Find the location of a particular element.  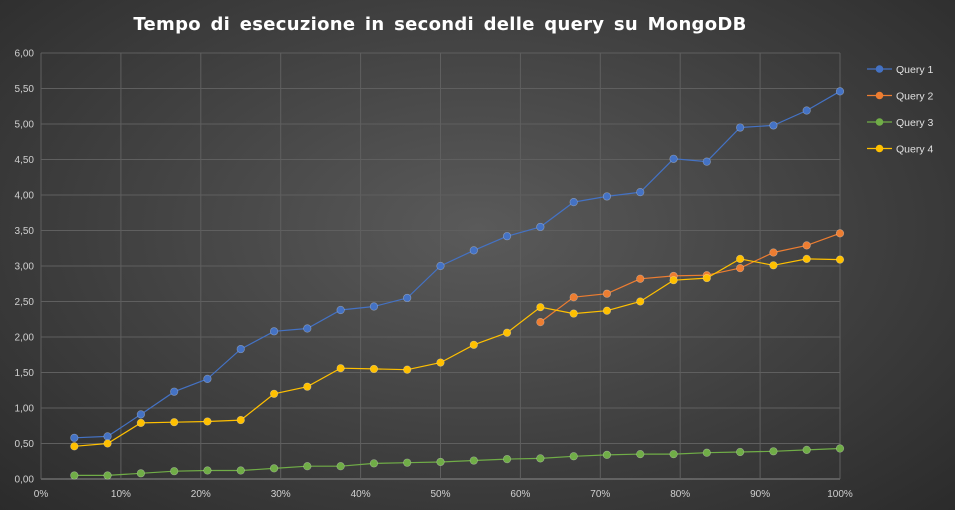

y-tick-label: 5,50 is located at coordinates (25, 89).